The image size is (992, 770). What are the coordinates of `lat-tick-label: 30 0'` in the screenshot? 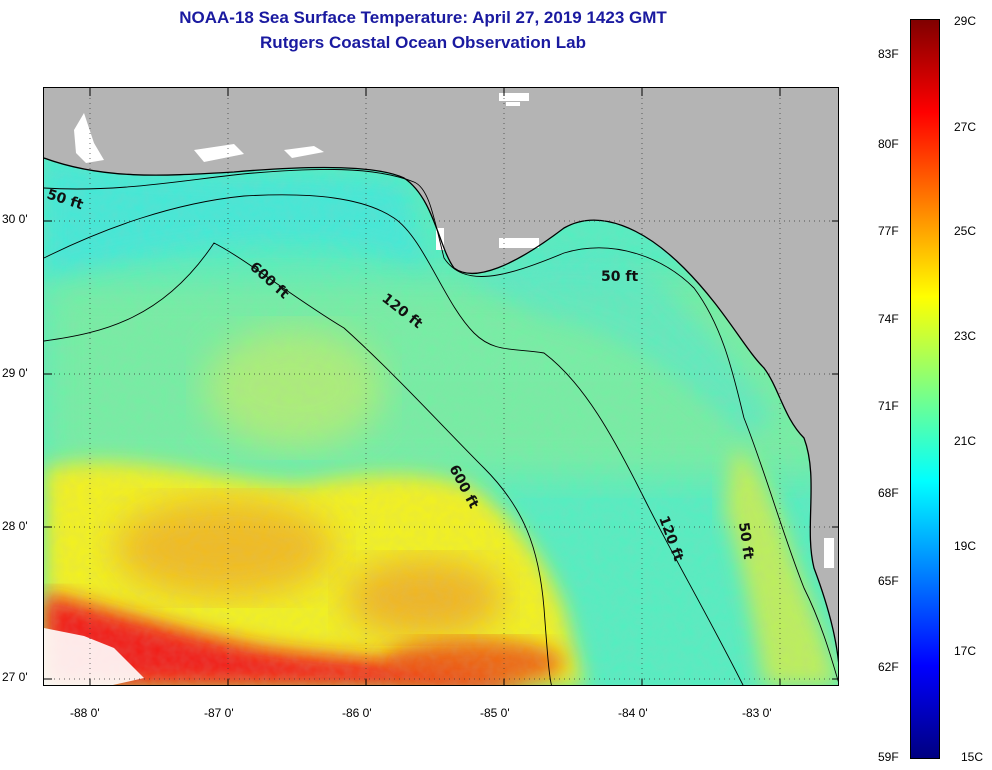 It's located at (15, 219).